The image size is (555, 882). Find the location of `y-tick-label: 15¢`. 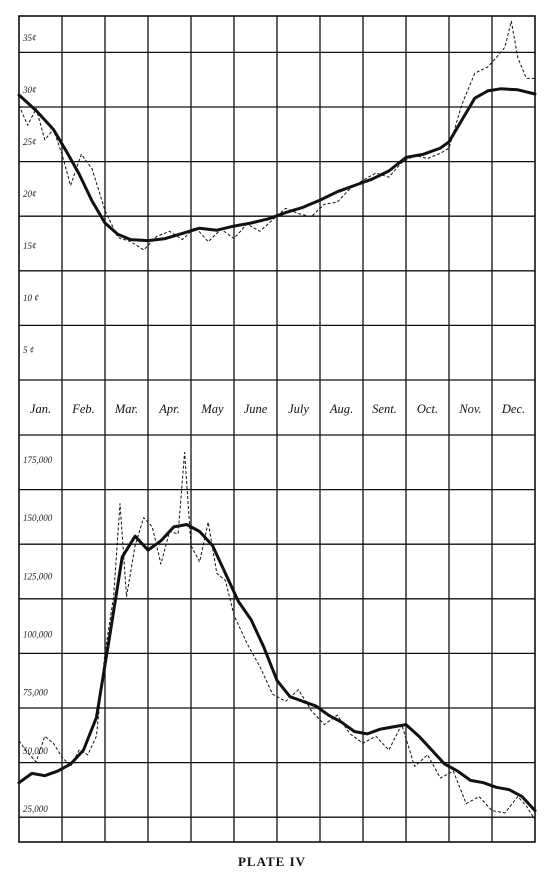

y-tick-label: 15¢ is located at coordinates (30, 246).